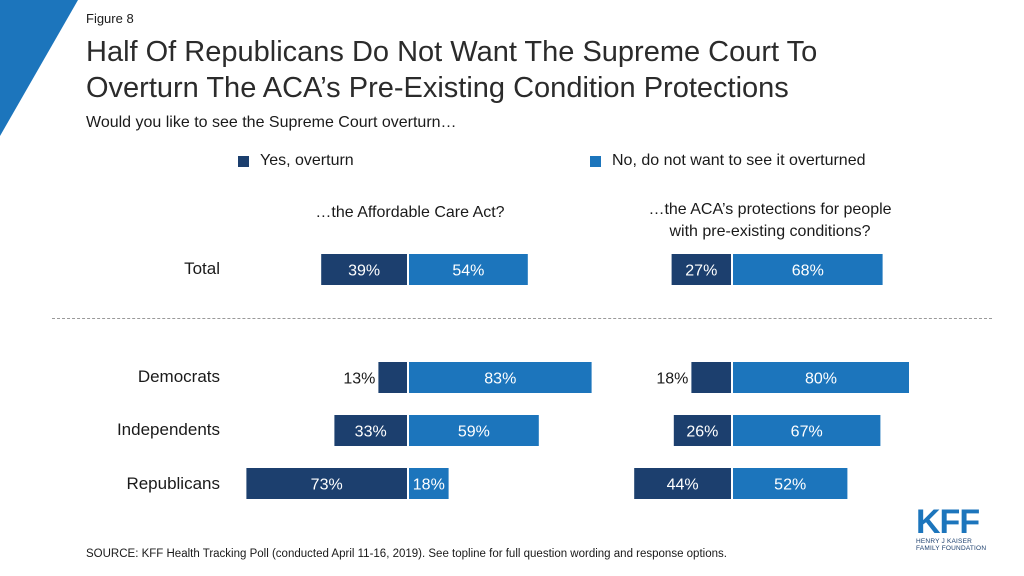 This screenshot has width=1024, height=576. I want to click on panel-2-title-line-1: …the ACA’s protections for people, so click(770, 209).